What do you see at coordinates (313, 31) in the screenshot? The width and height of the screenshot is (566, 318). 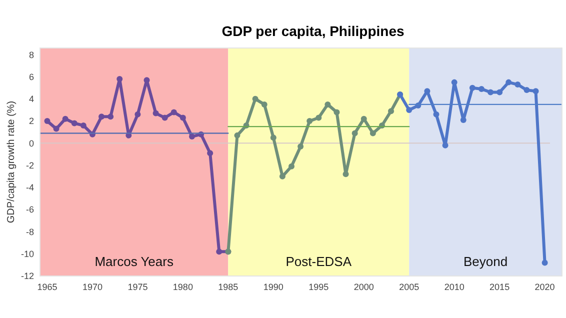 I see `chart-title: GDP per capita, Philippines` at bounding box center [313, 31].